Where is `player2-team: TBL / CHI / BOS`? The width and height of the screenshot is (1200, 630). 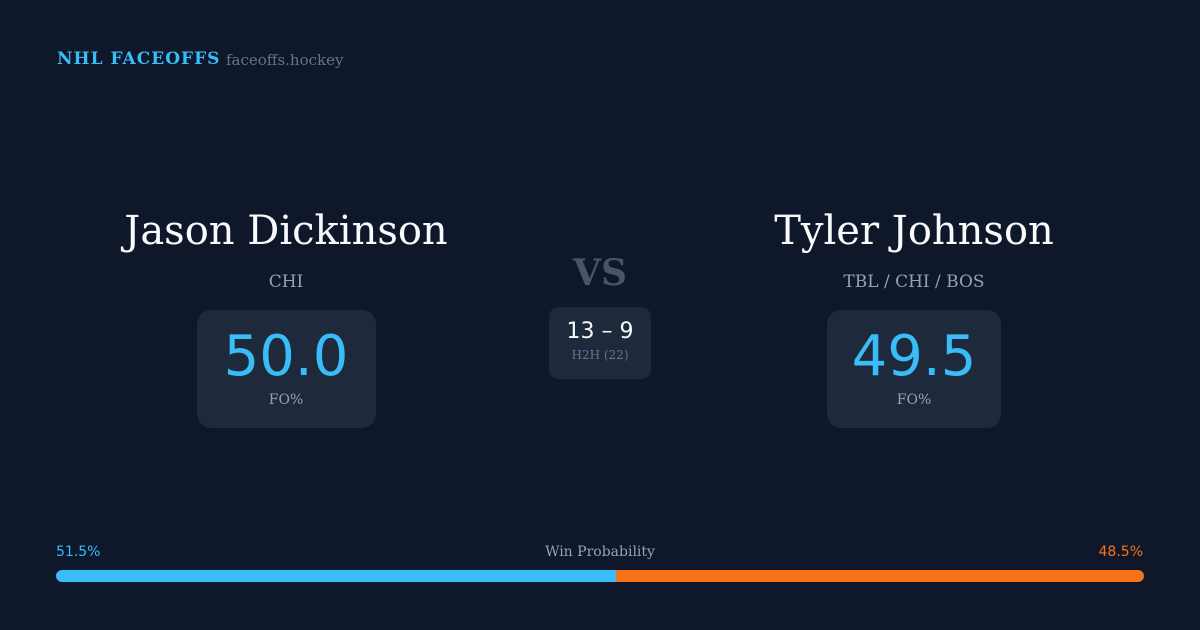 player2-team: TBL / CHI / BOS is located at coordinates (914, 282).